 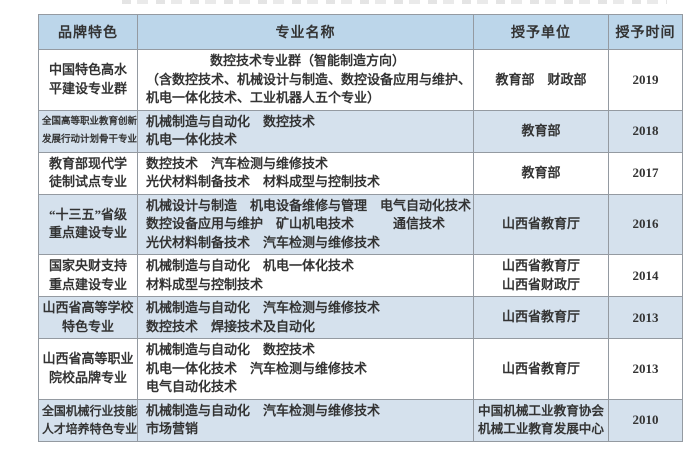 I want to click on major-name-line: 机械设计与制造 机电设备维修与管理 电气自动化技术, so click(x=309, y=205).